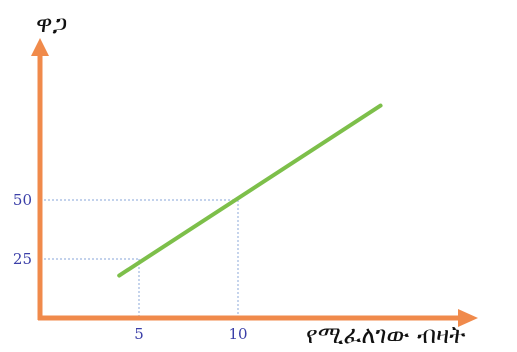  I want to click on y-tick-label-2: 50, so click(22, 200).